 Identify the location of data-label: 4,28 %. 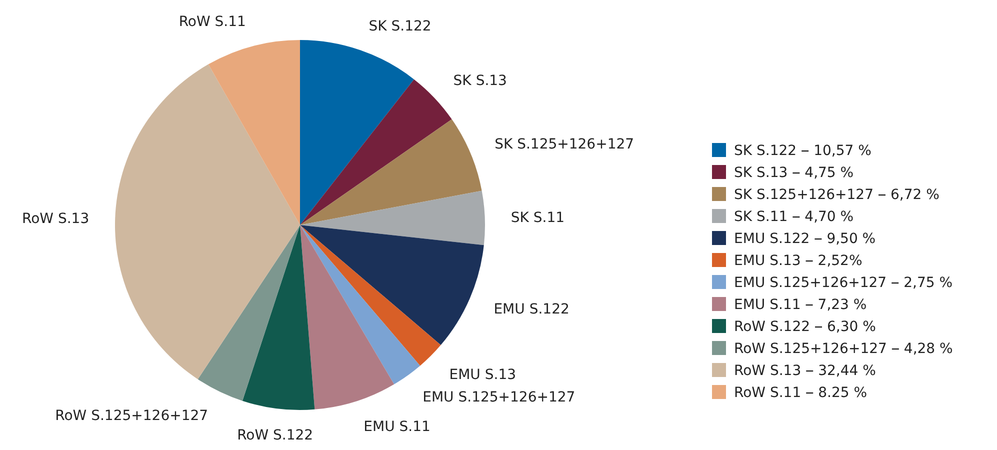
(928, 348).